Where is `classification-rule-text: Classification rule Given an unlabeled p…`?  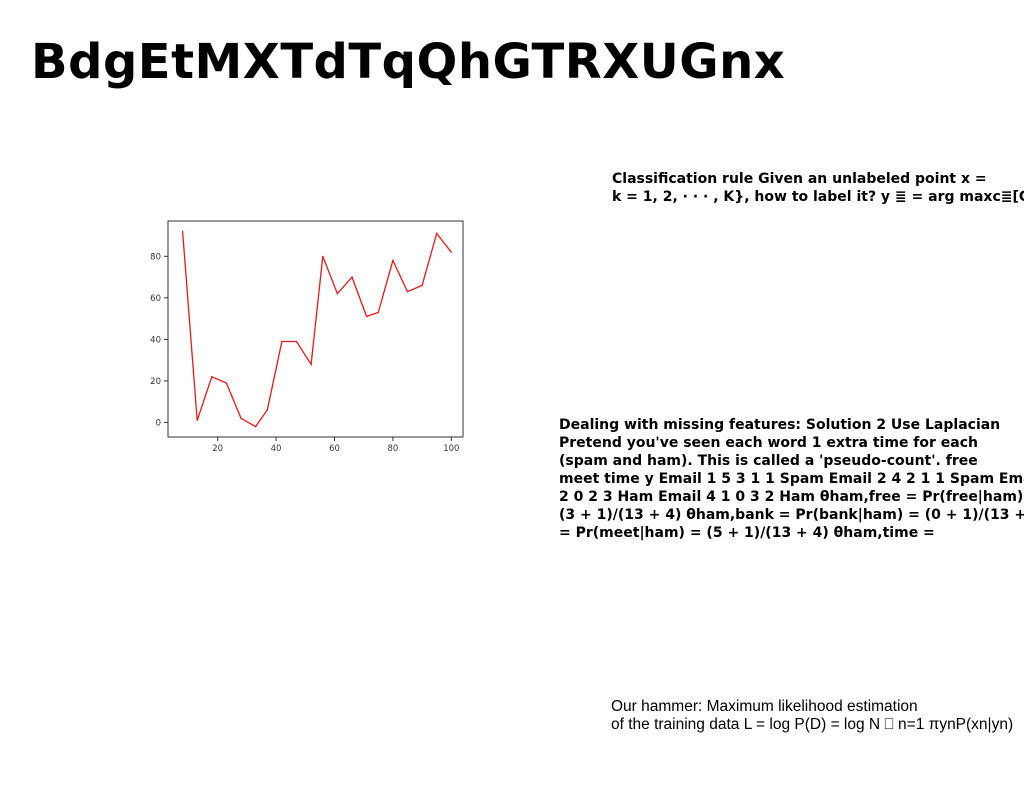
classification-rule-text: Classification rule Given an unlabeled p… is located at coordinates (818, 188).